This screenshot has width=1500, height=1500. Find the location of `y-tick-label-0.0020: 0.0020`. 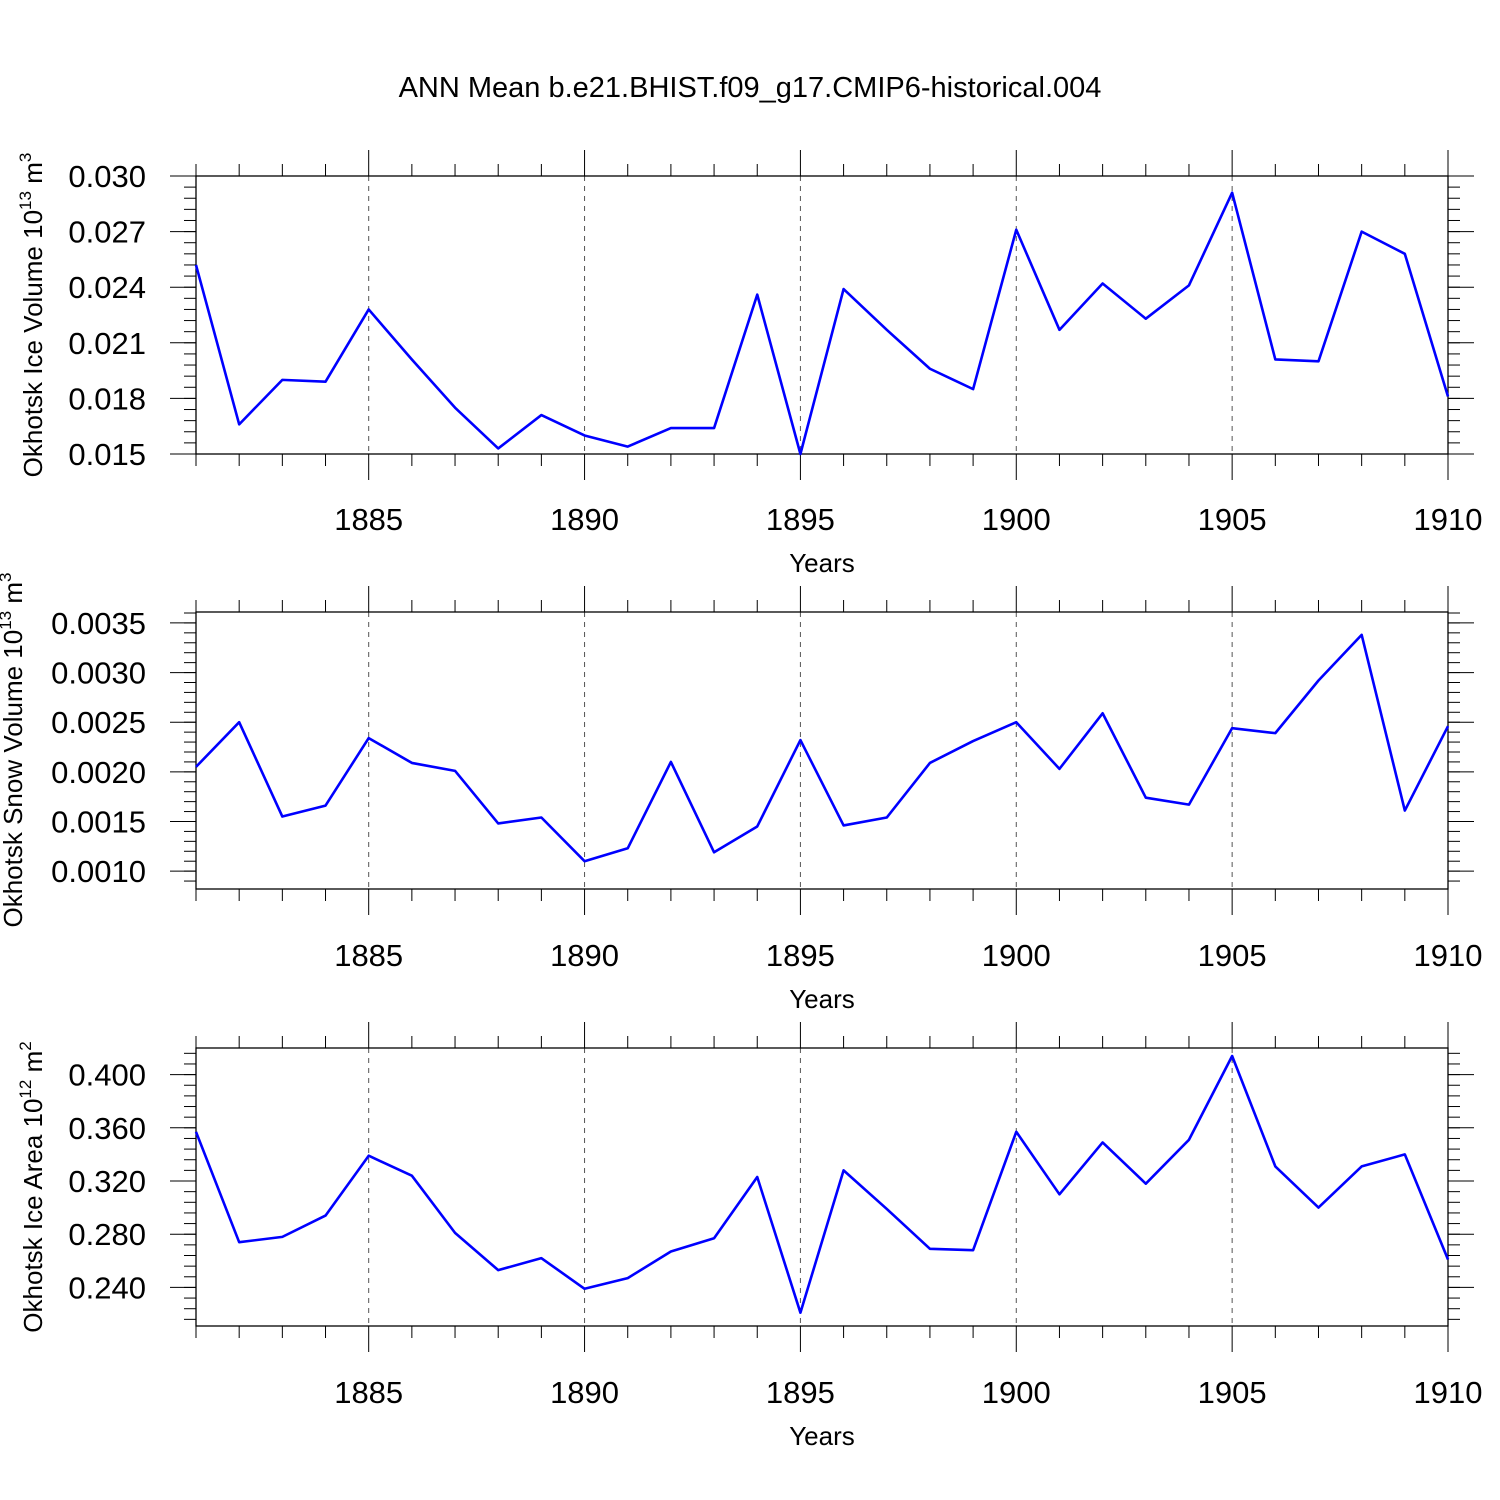

y-tick-label-0.0020: 0.0020 is located at coordinates (98, 772).